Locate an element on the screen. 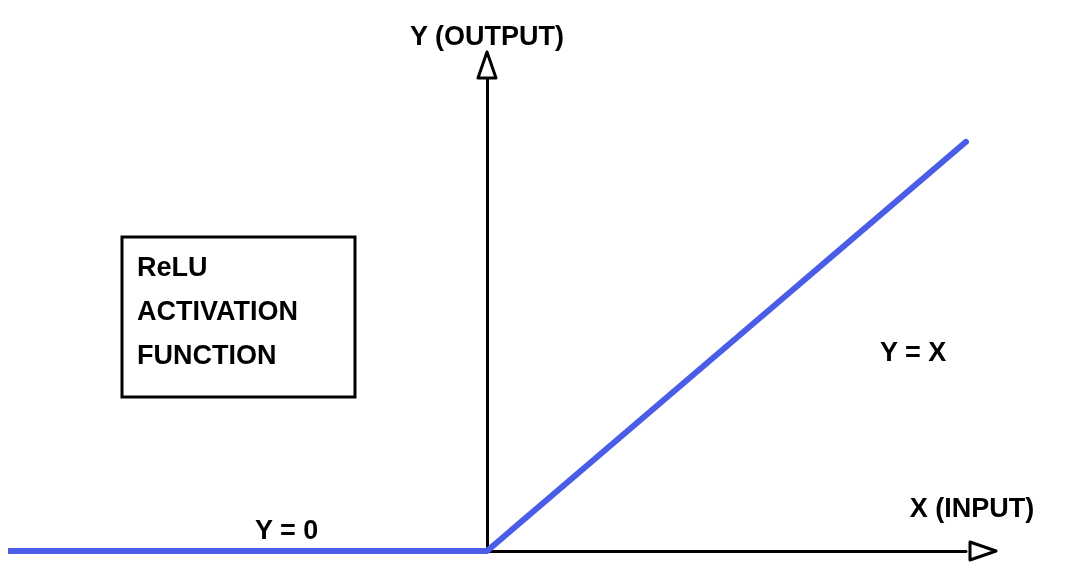 The image size is (1069, 571). y-axis-title: Y (OUTPUT) is located at coordinates (487, 36).